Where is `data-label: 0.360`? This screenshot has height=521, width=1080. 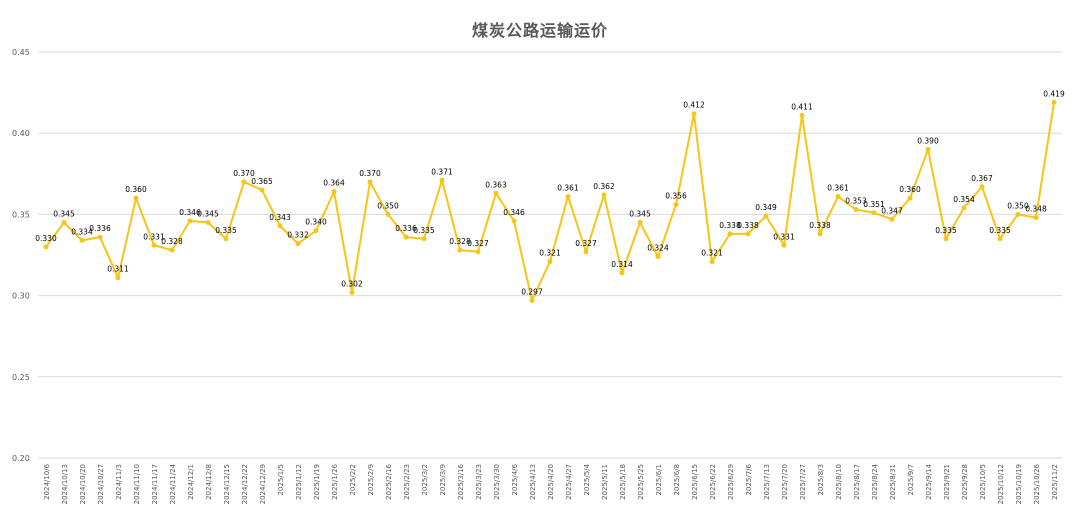 data-label: 0.360 is located at coordinates (910, 189).